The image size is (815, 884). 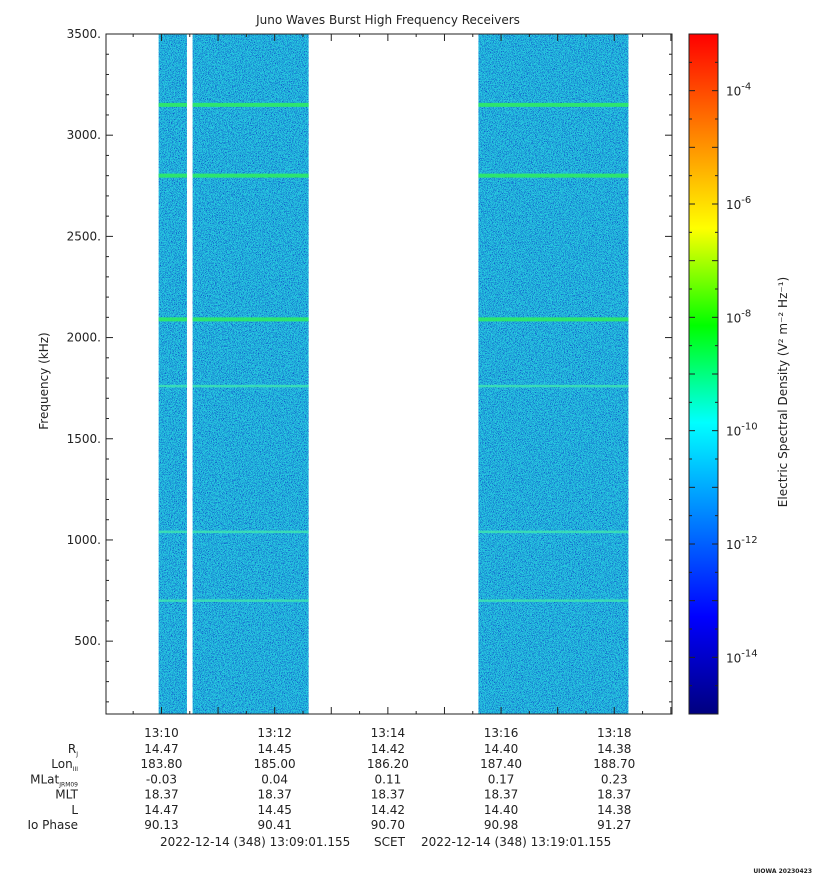 What do you see at coordinates (84, 135) in the screenshot?
I see `y-tick-label: 3000.` at bounding box center [84, 135].